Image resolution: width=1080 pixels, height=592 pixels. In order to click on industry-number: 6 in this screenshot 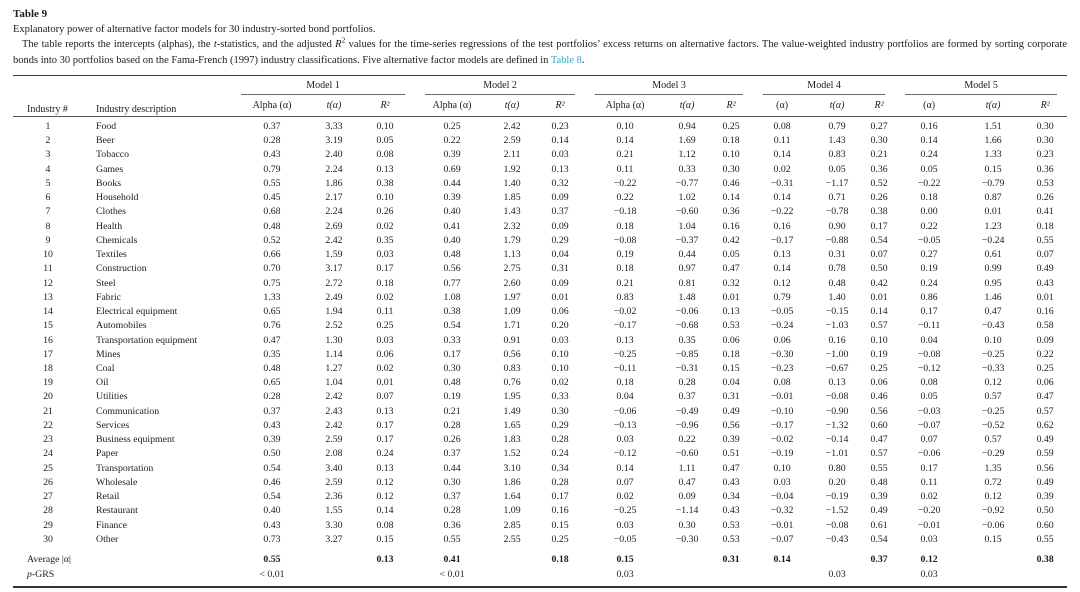, I will do `click(48, 198)`.